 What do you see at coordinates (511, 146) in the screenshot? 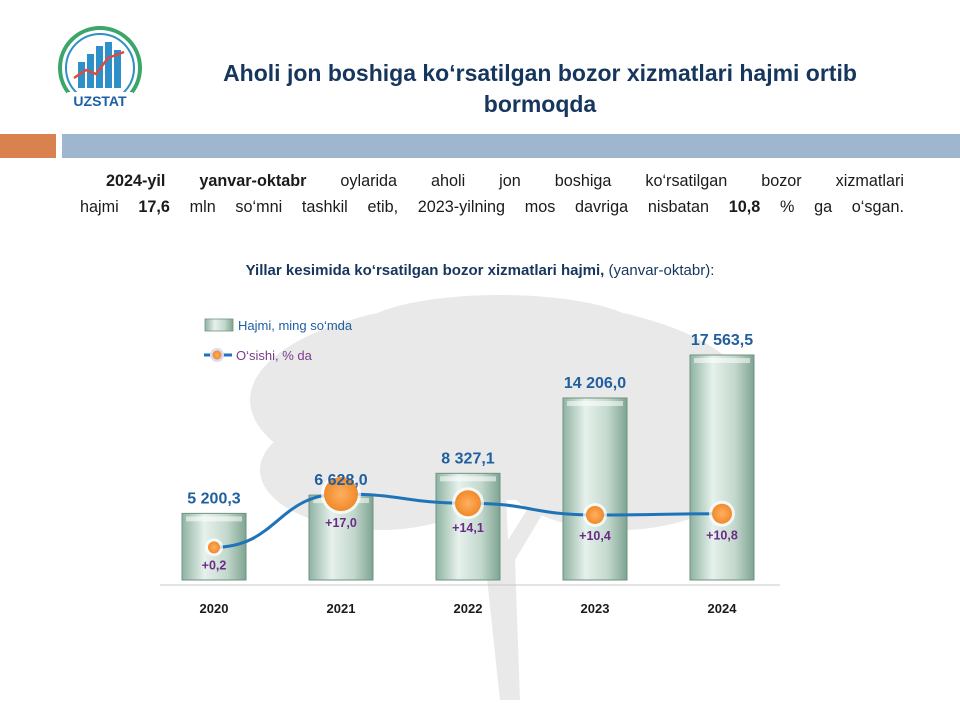
I see `accent-band-blue` at bounding box center [511, 146].